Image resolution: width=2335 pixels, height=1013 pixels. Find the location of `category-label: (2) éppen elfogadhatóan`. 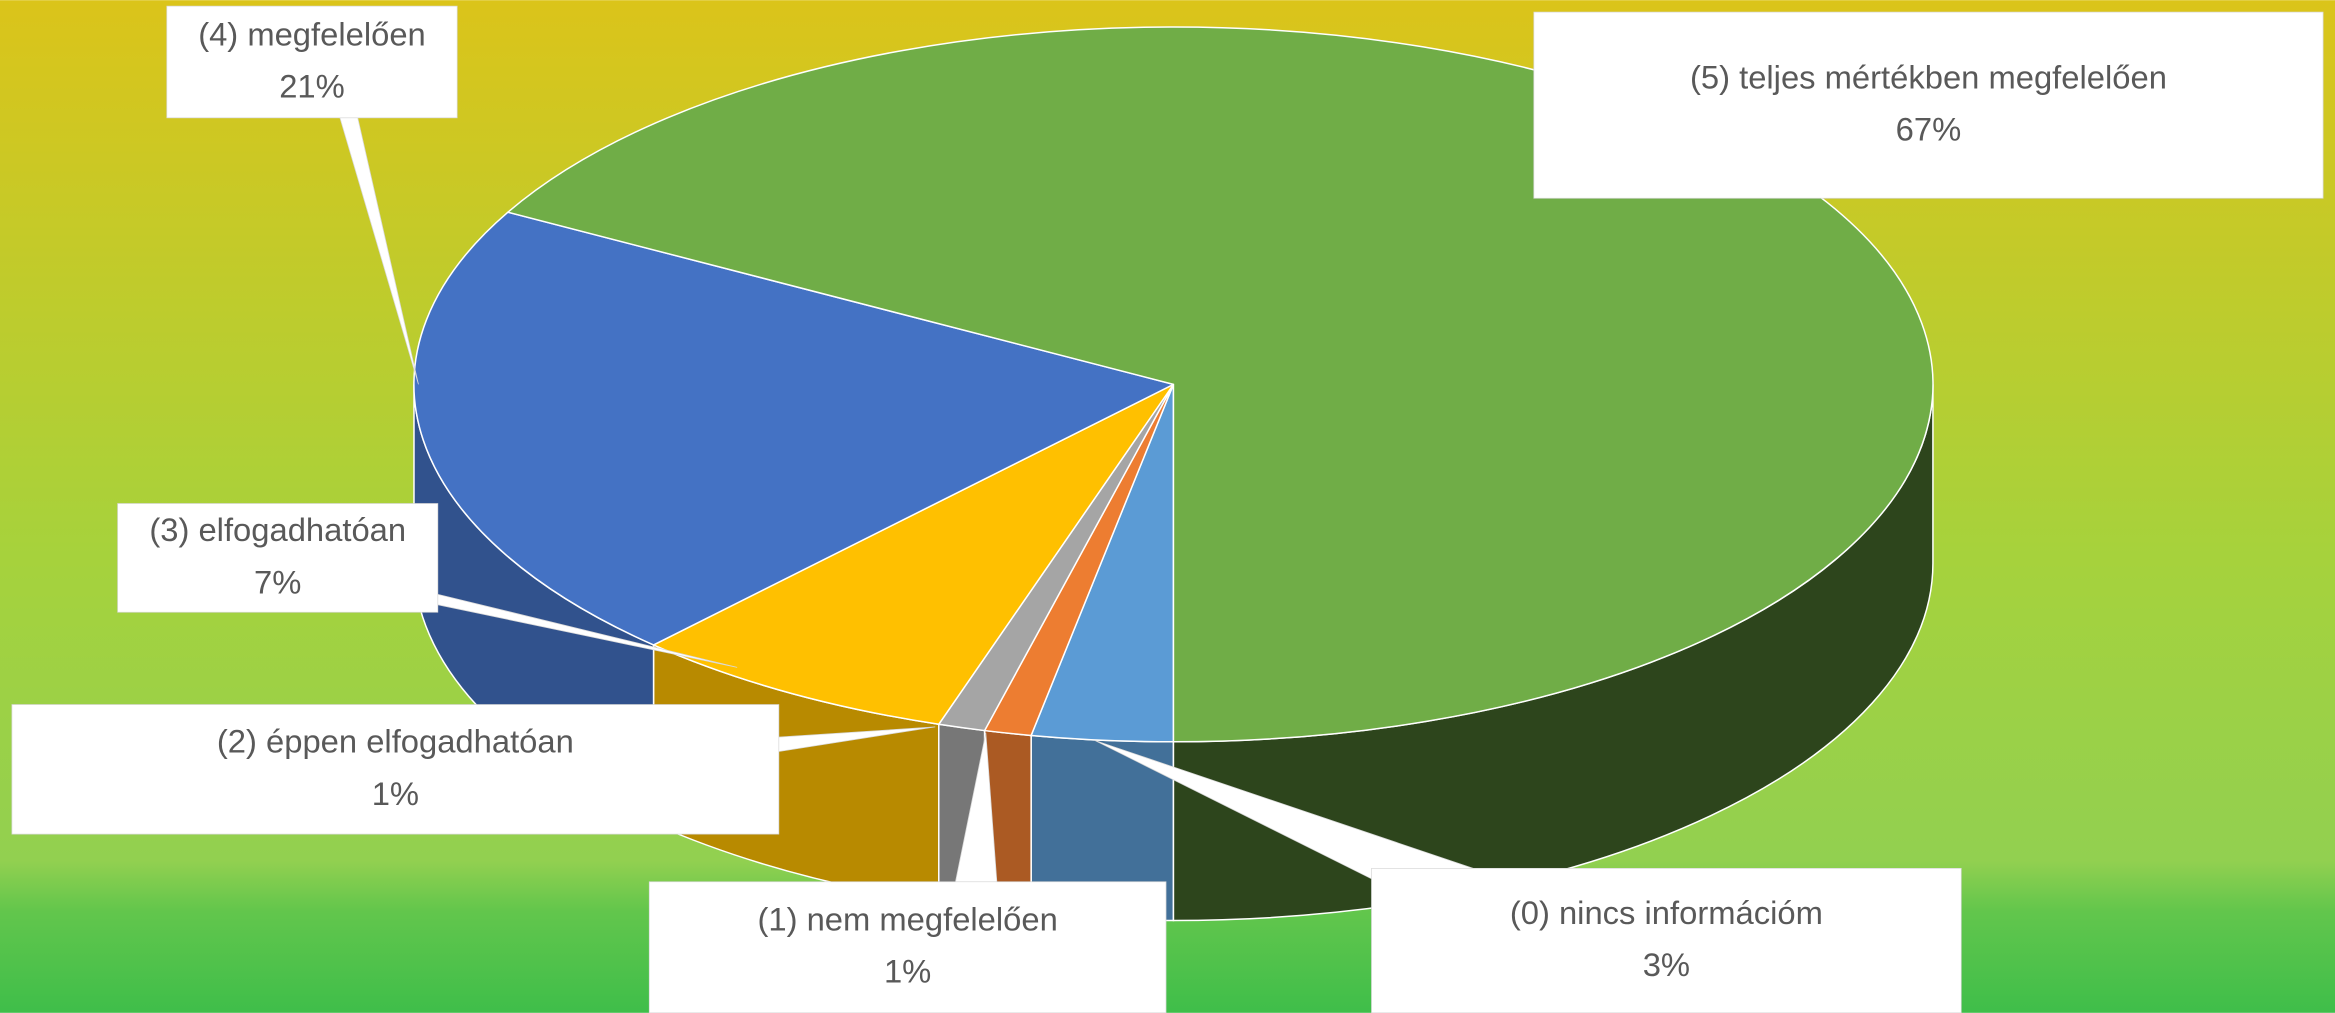

category-label: (2) éppen elfogadhatóan is located at coordinates (395, 741).